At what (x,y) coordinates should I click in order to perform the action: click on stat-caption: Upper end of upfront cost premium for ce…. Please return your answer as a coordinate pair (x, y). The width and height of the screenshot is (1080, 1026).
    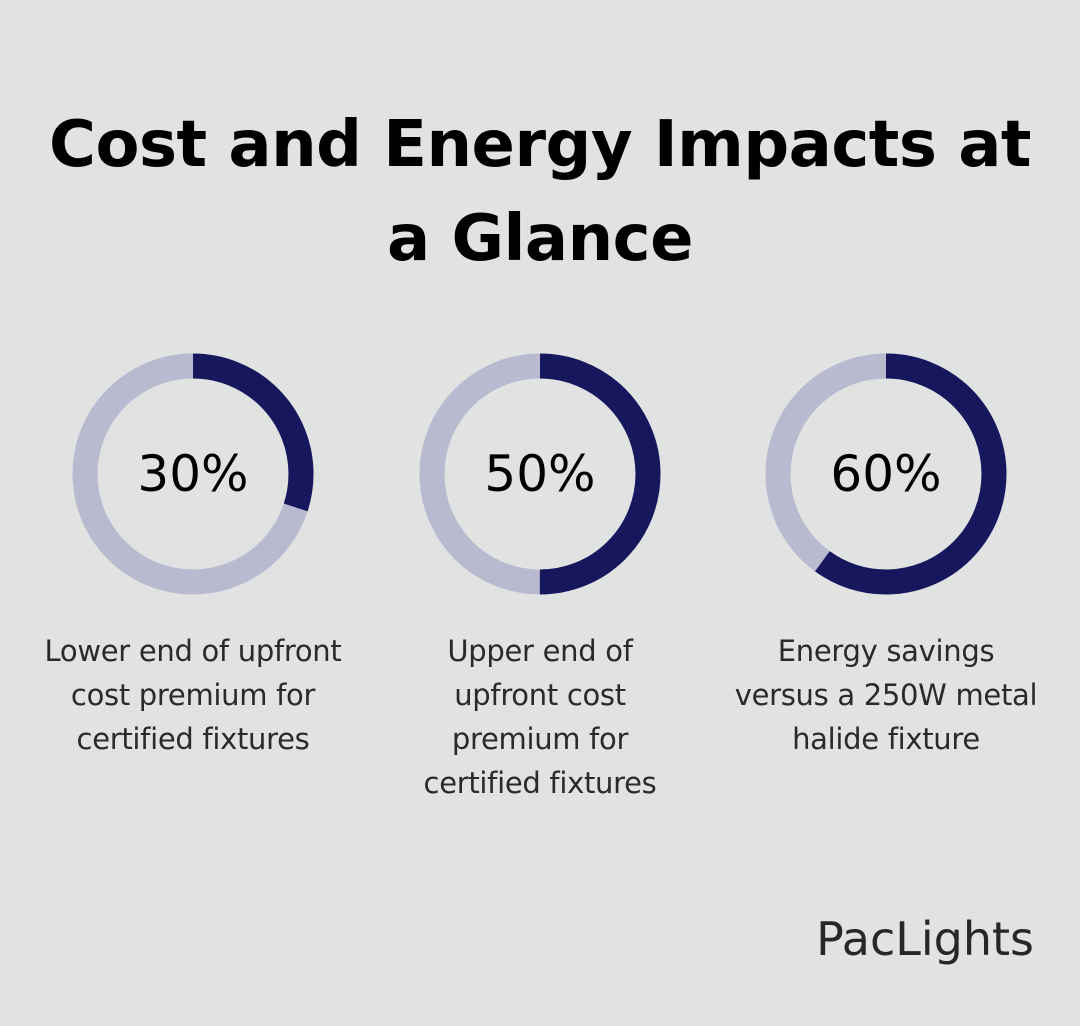
    Looking at the image, I should click on (540, 717).